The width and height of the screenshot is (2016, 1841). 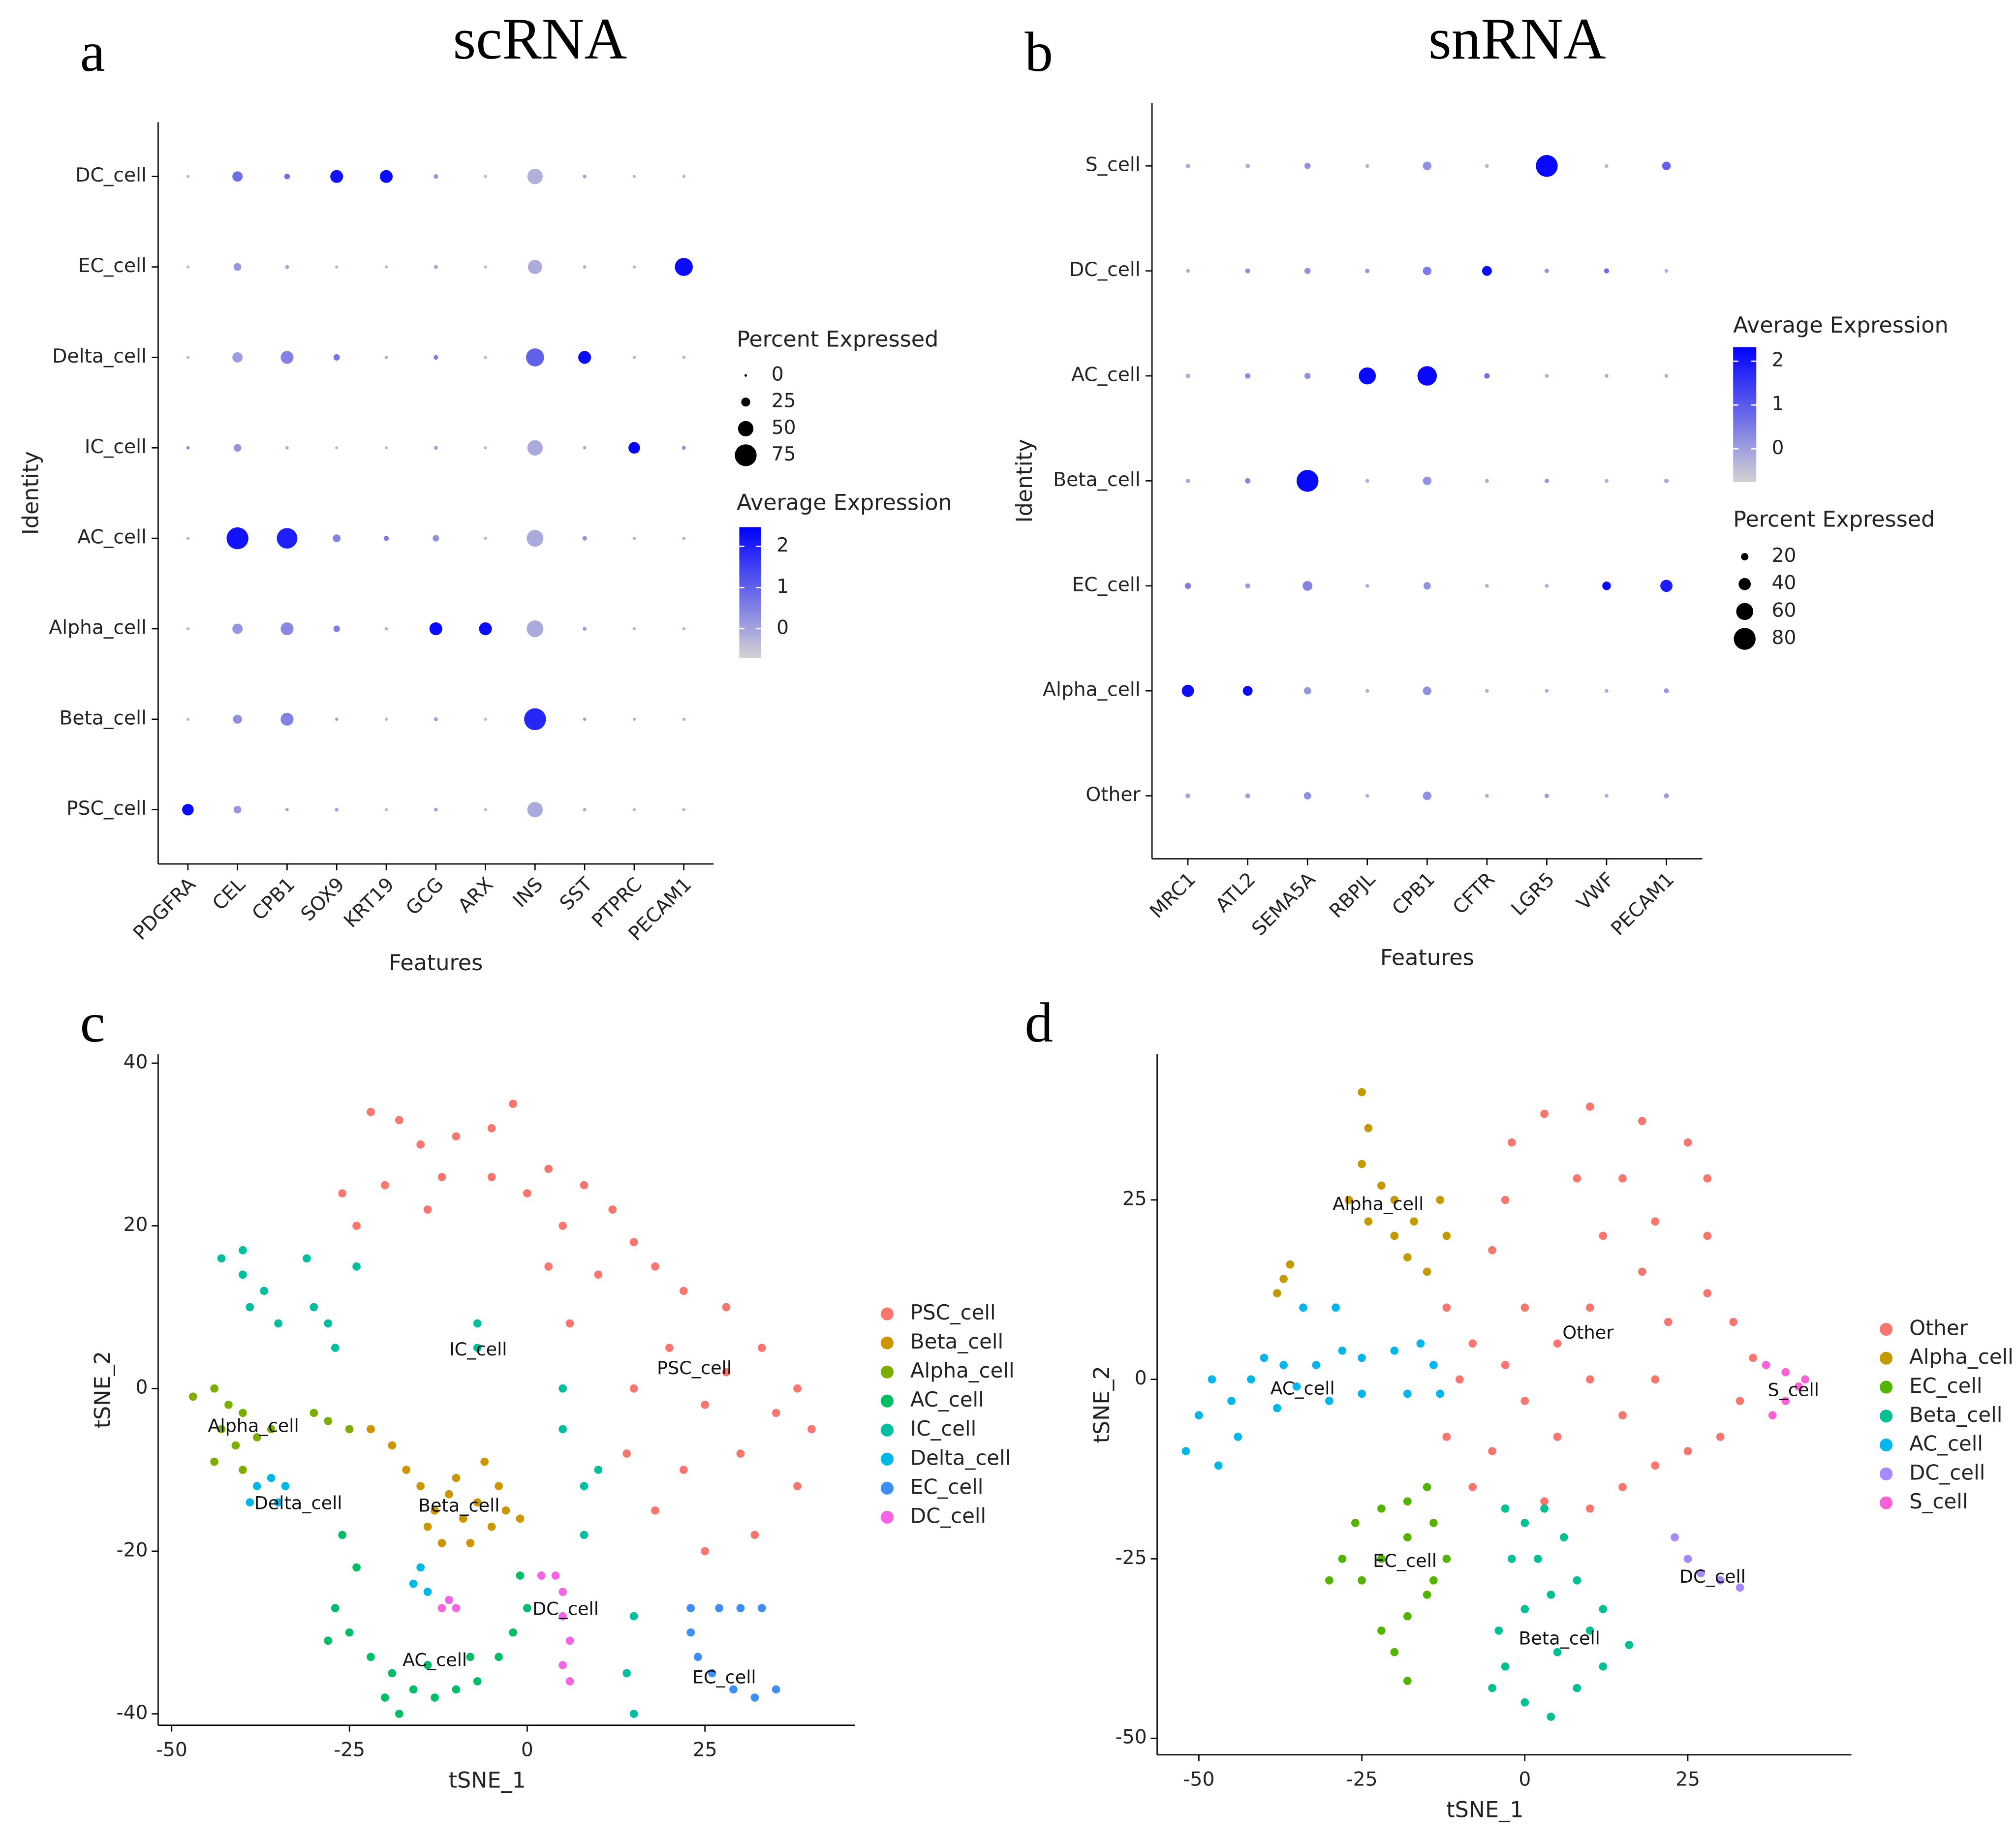 I want to click on legend-label: Beta_cell, so click(x=957, y=1341).